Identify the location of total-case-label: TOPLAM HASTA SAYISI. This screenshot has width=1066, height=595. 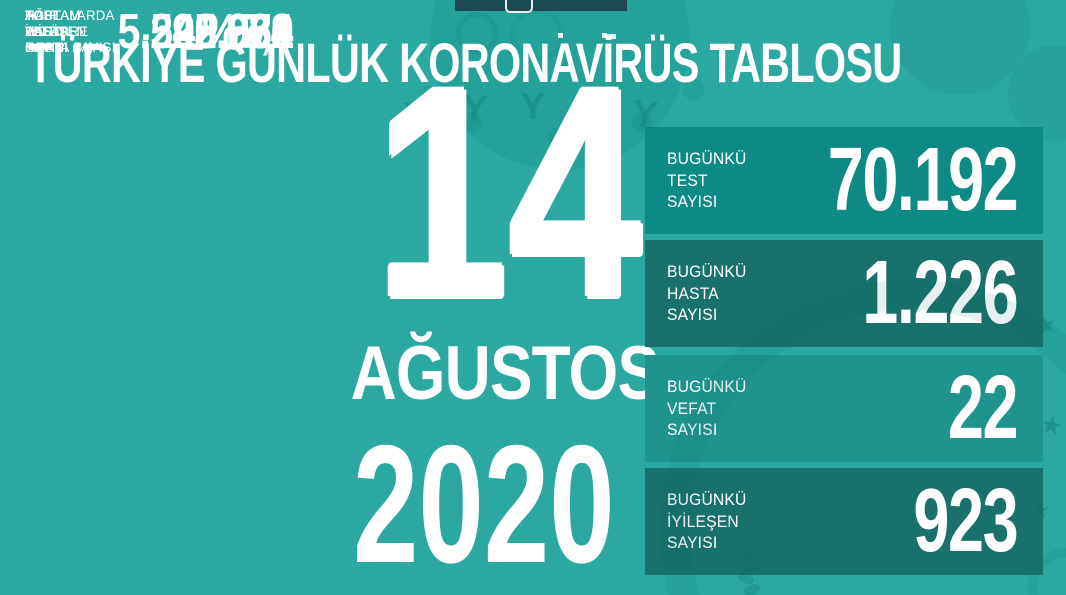
(53, 31).